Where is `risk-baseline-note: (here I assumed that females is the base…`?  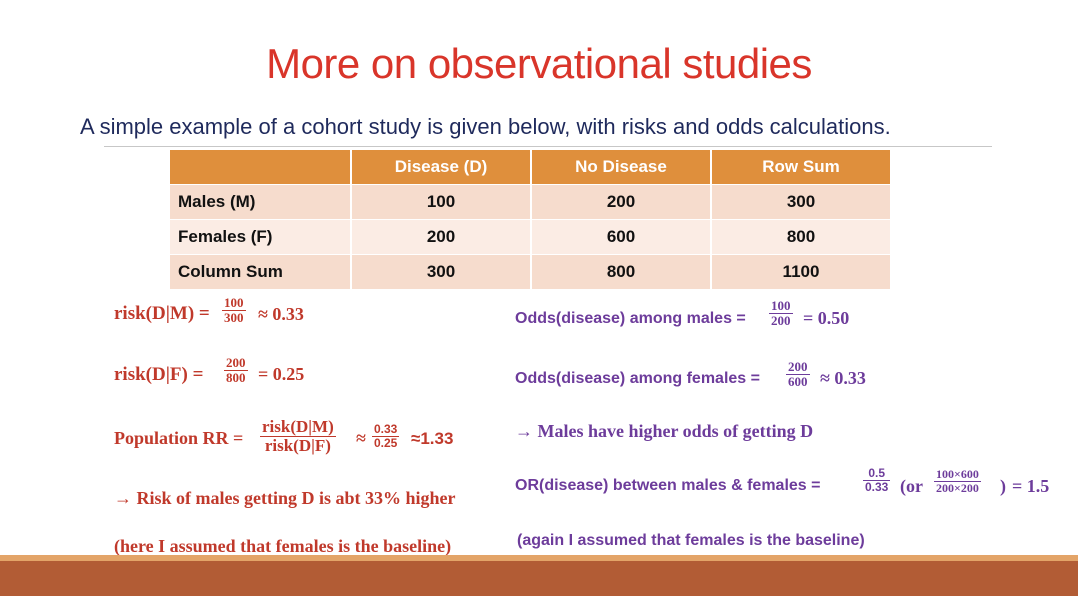 risk-baseline-note: (here I assumed that females is the base… is located at coordinates (283, 546).